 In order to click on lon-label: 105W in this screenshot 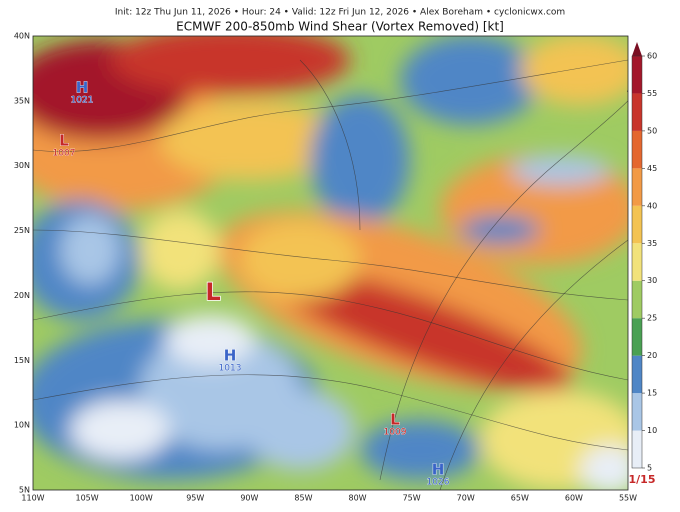, I will do `click(86, 498)`.